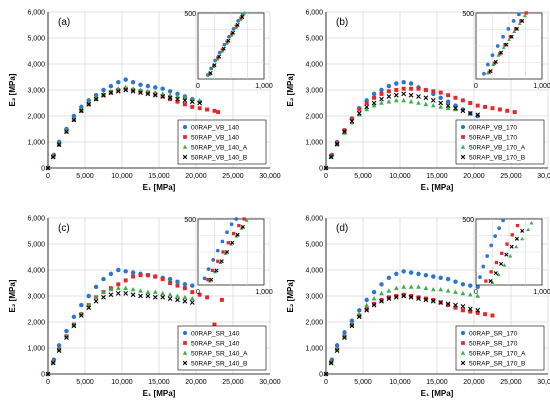  I want to click on y-tick-label: 2,000, so click(314, 323).